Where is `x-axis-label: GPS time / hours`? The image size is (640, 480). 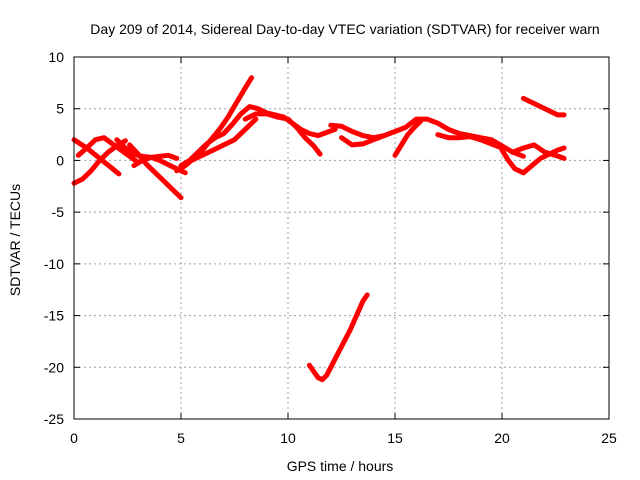 x-axis-label: GPS time / hours is located at coordinates (340, 466).